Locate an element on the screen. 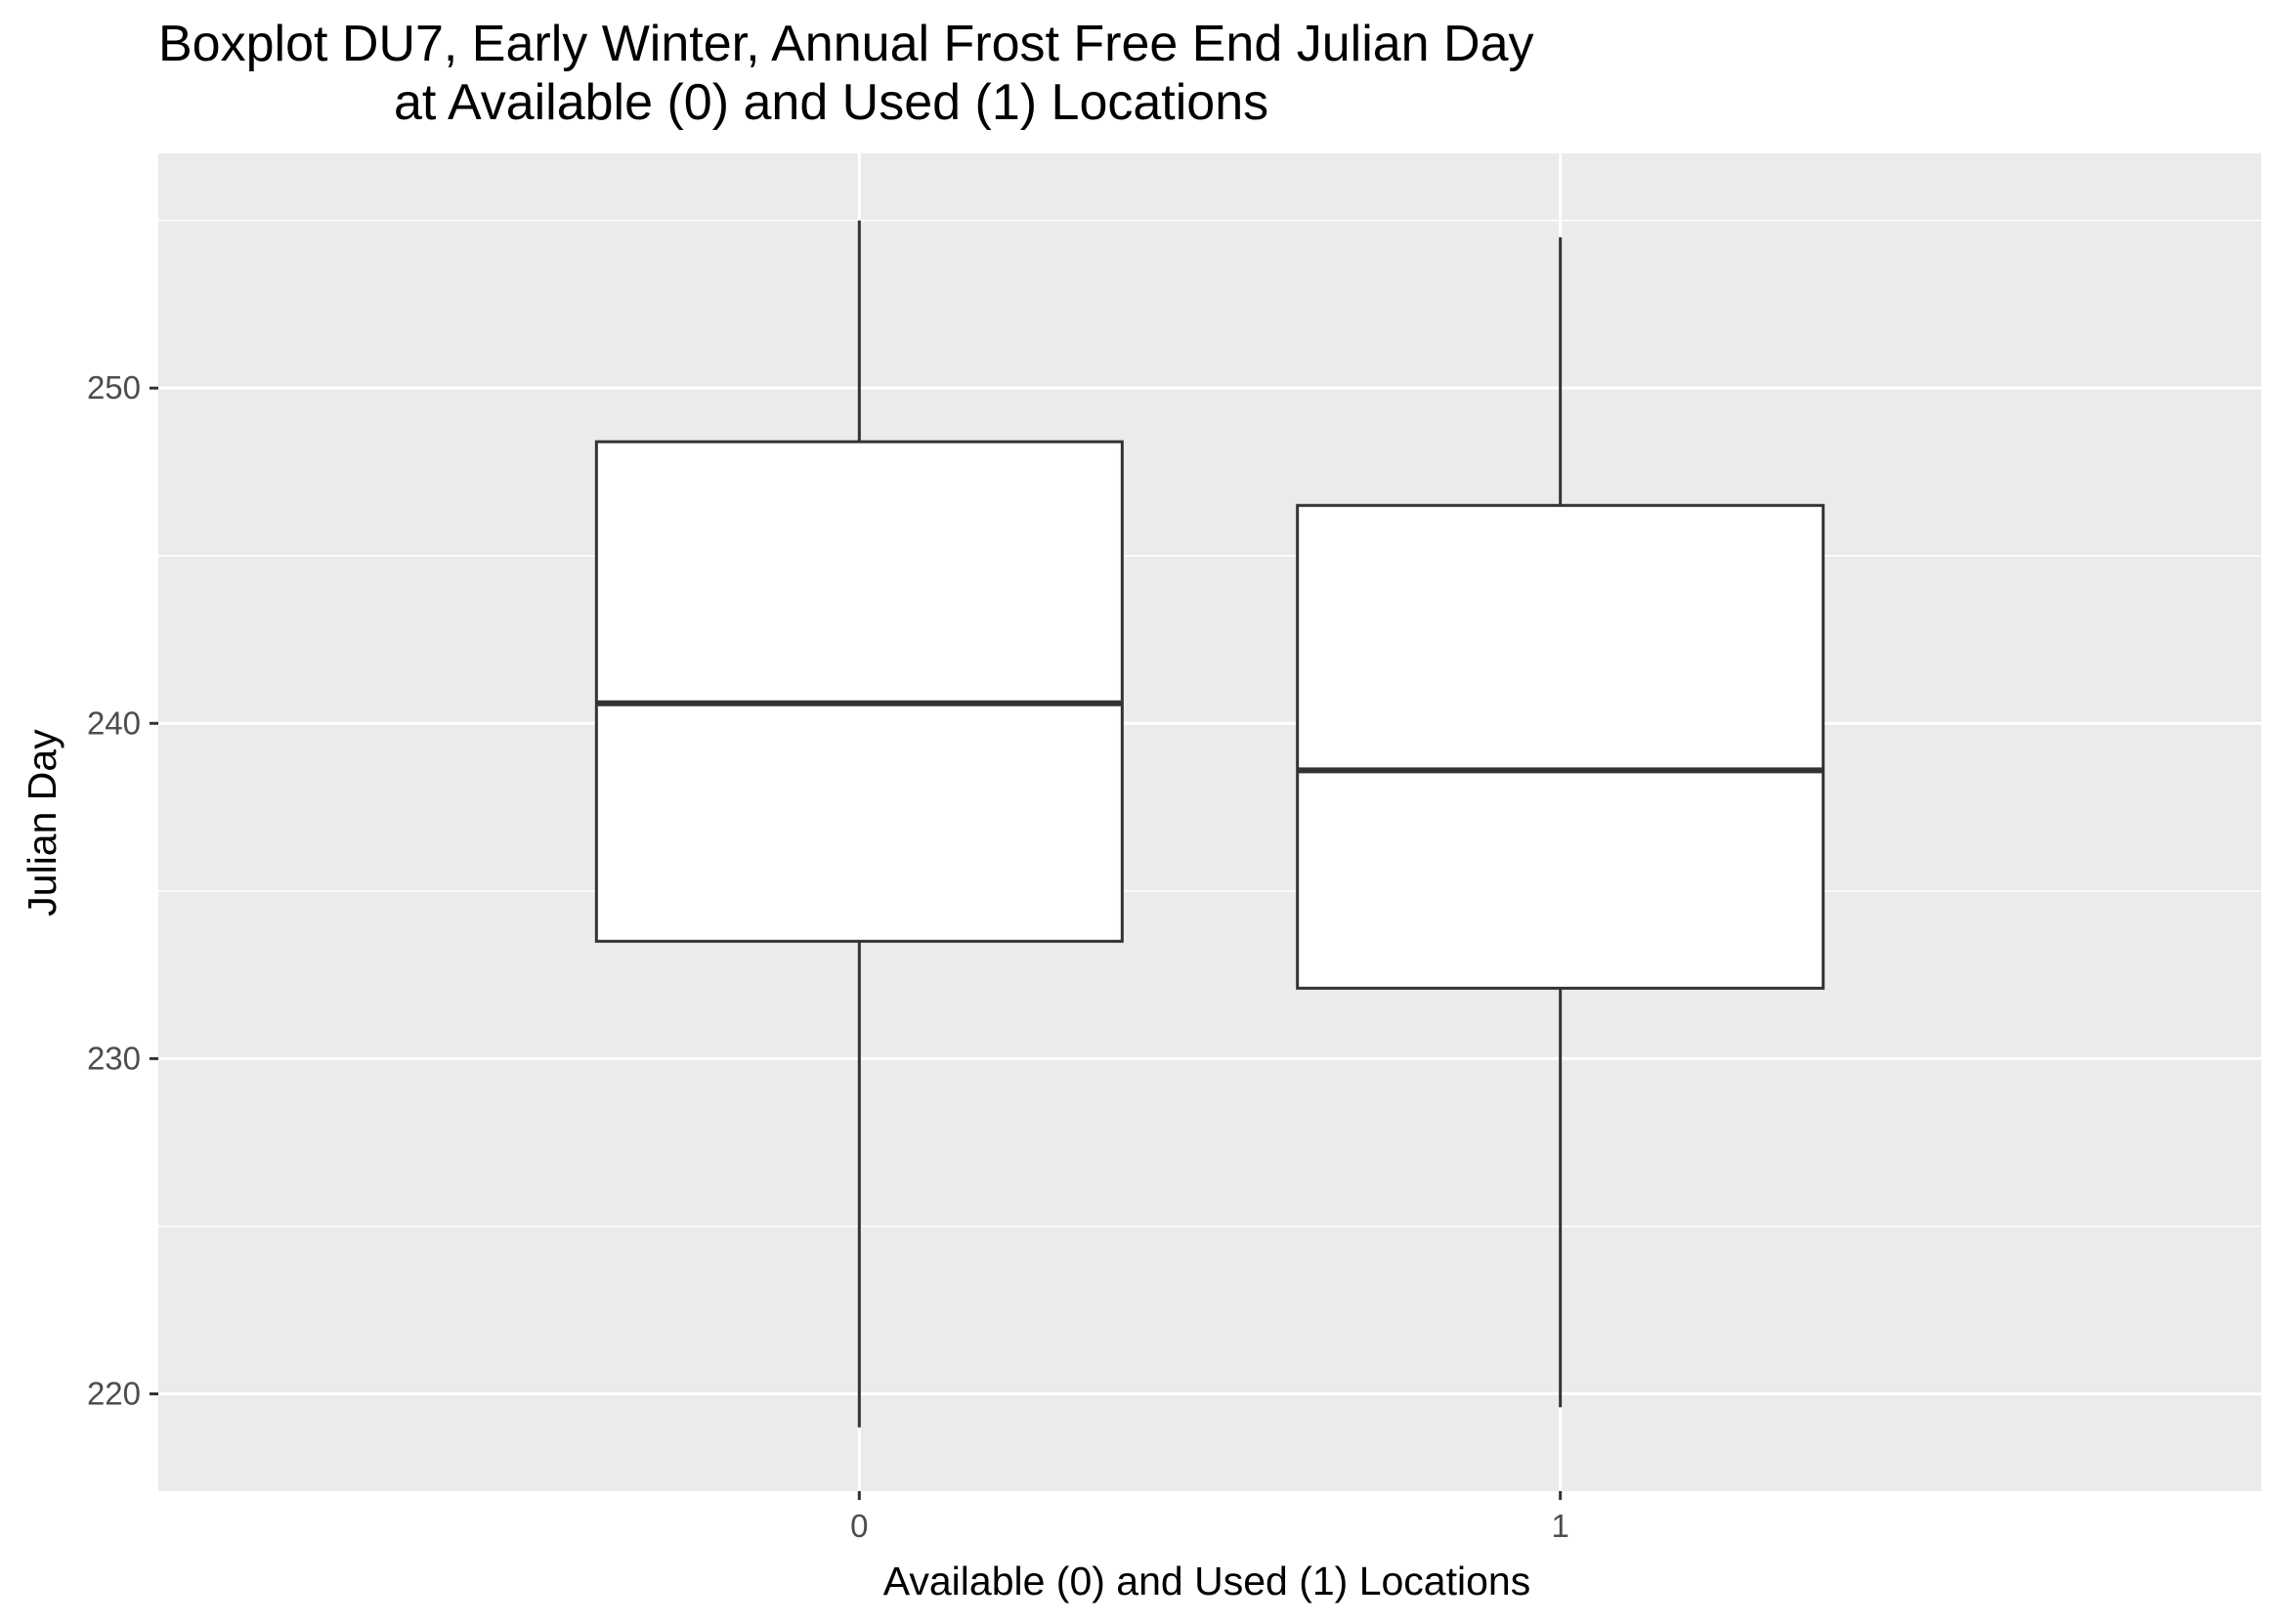 The height and width of the screenshot is (1624, 2275). y-tick-label: 250 is located at coordinates (114, 388).